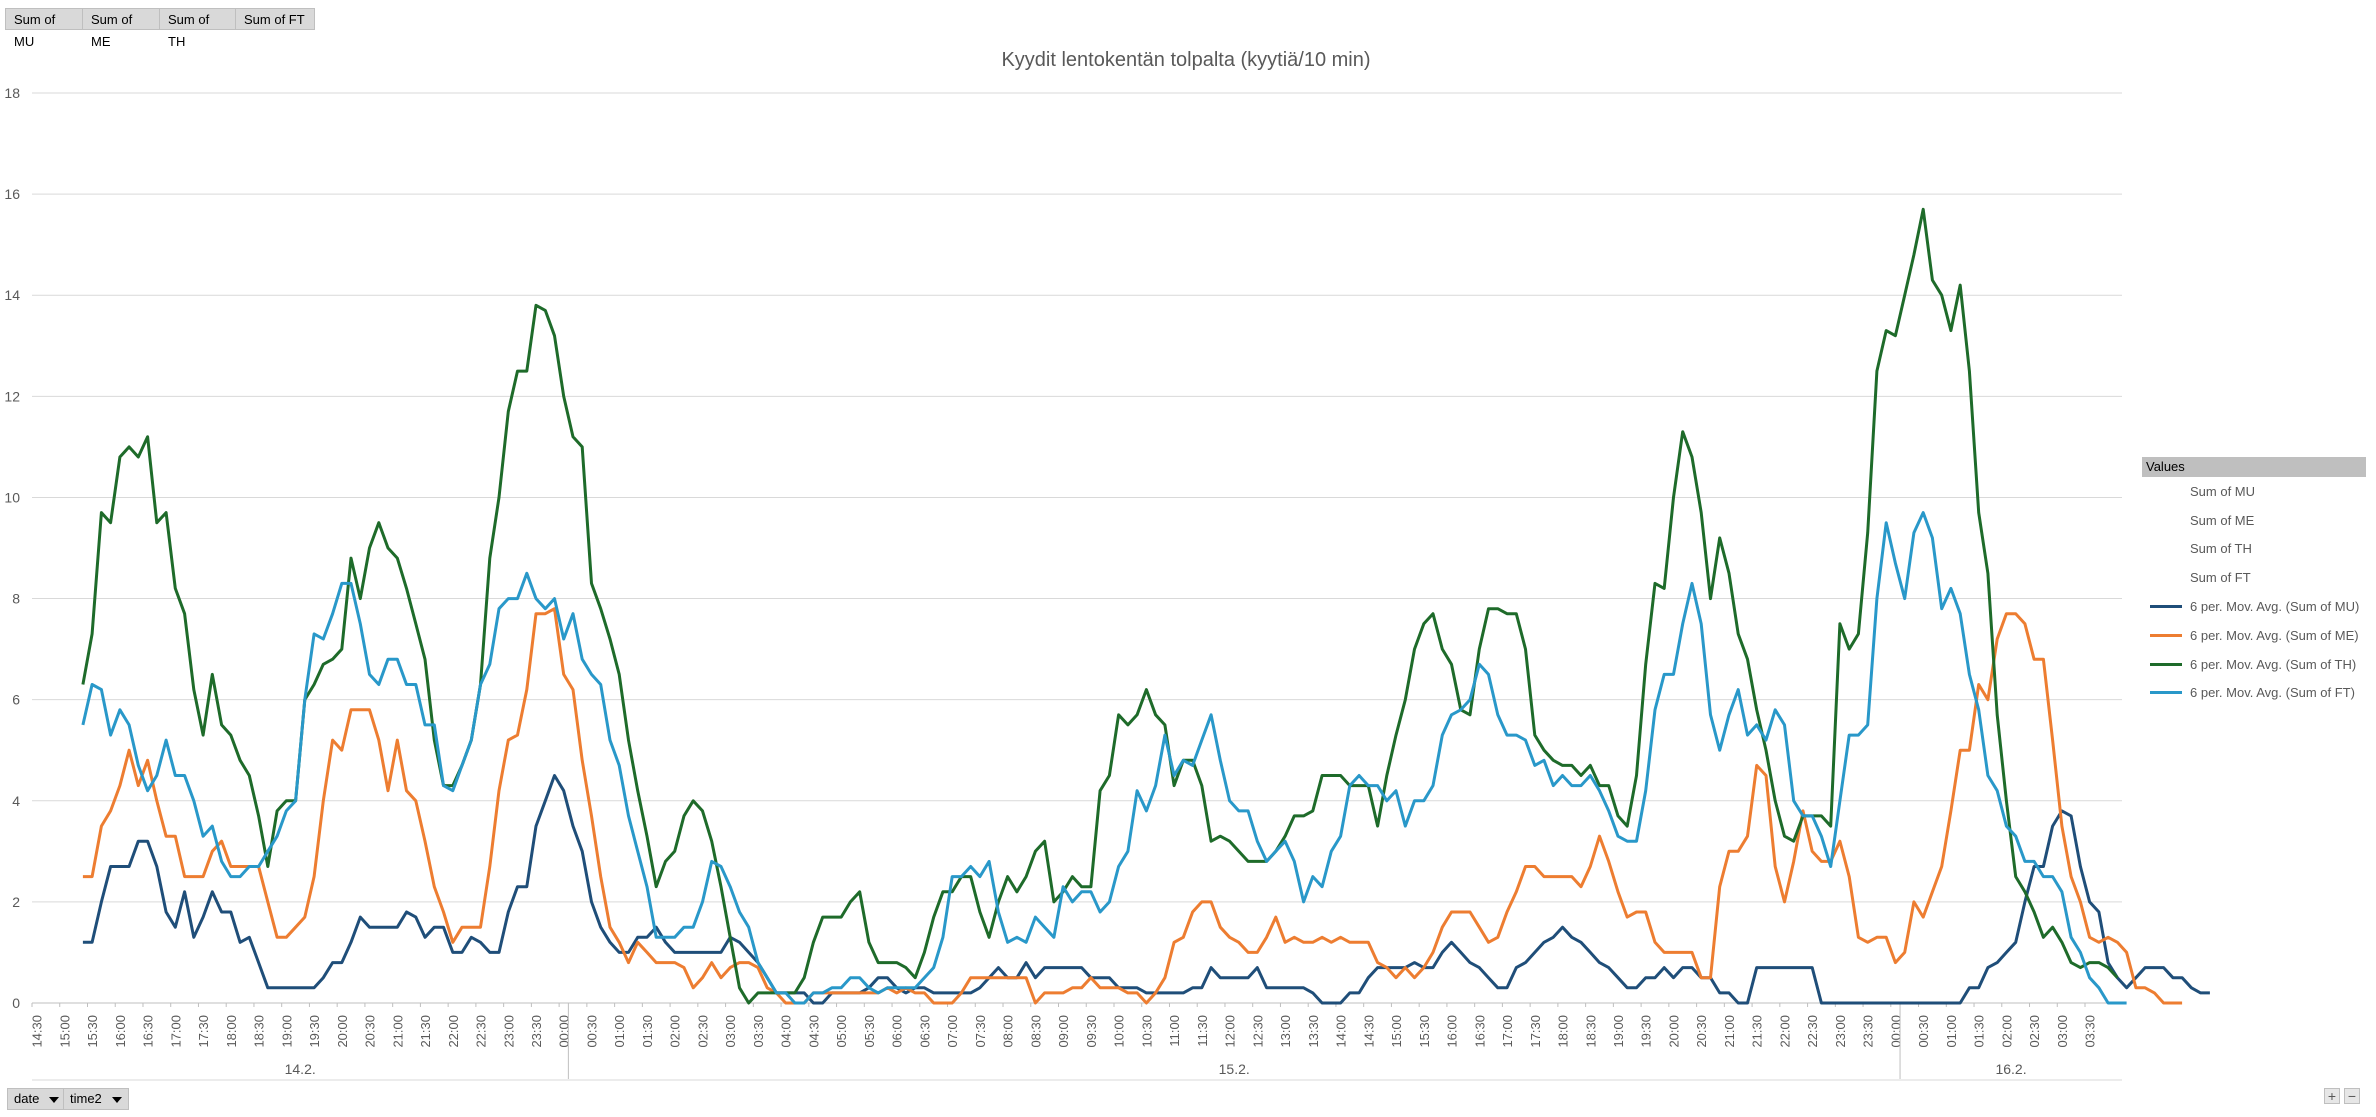 The height and width of the screenshot is (1117, 2376). Describe the element at coordinates (1812, 1031) in the screenshot. I see `x-tick-label: 22:30` at that location.